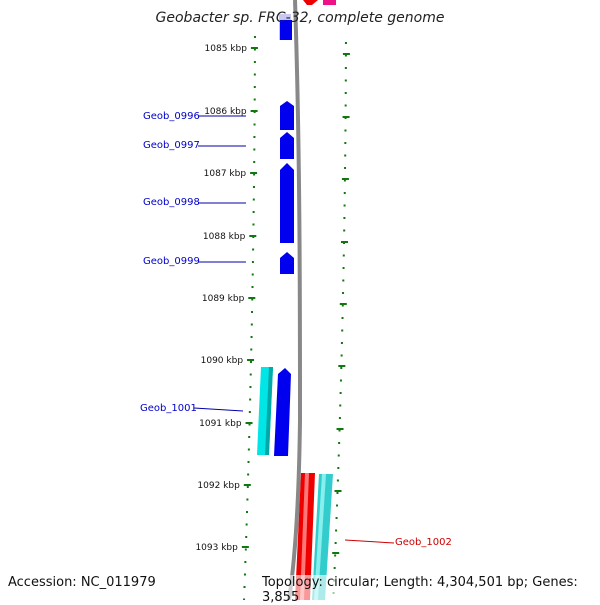 Image resolution: width=600 pixels, height=605 pixels. Describe the element at coordinates (423, 542) in the screenshot. I see `gene-label-geob-1002: Geob_1002` at that location.